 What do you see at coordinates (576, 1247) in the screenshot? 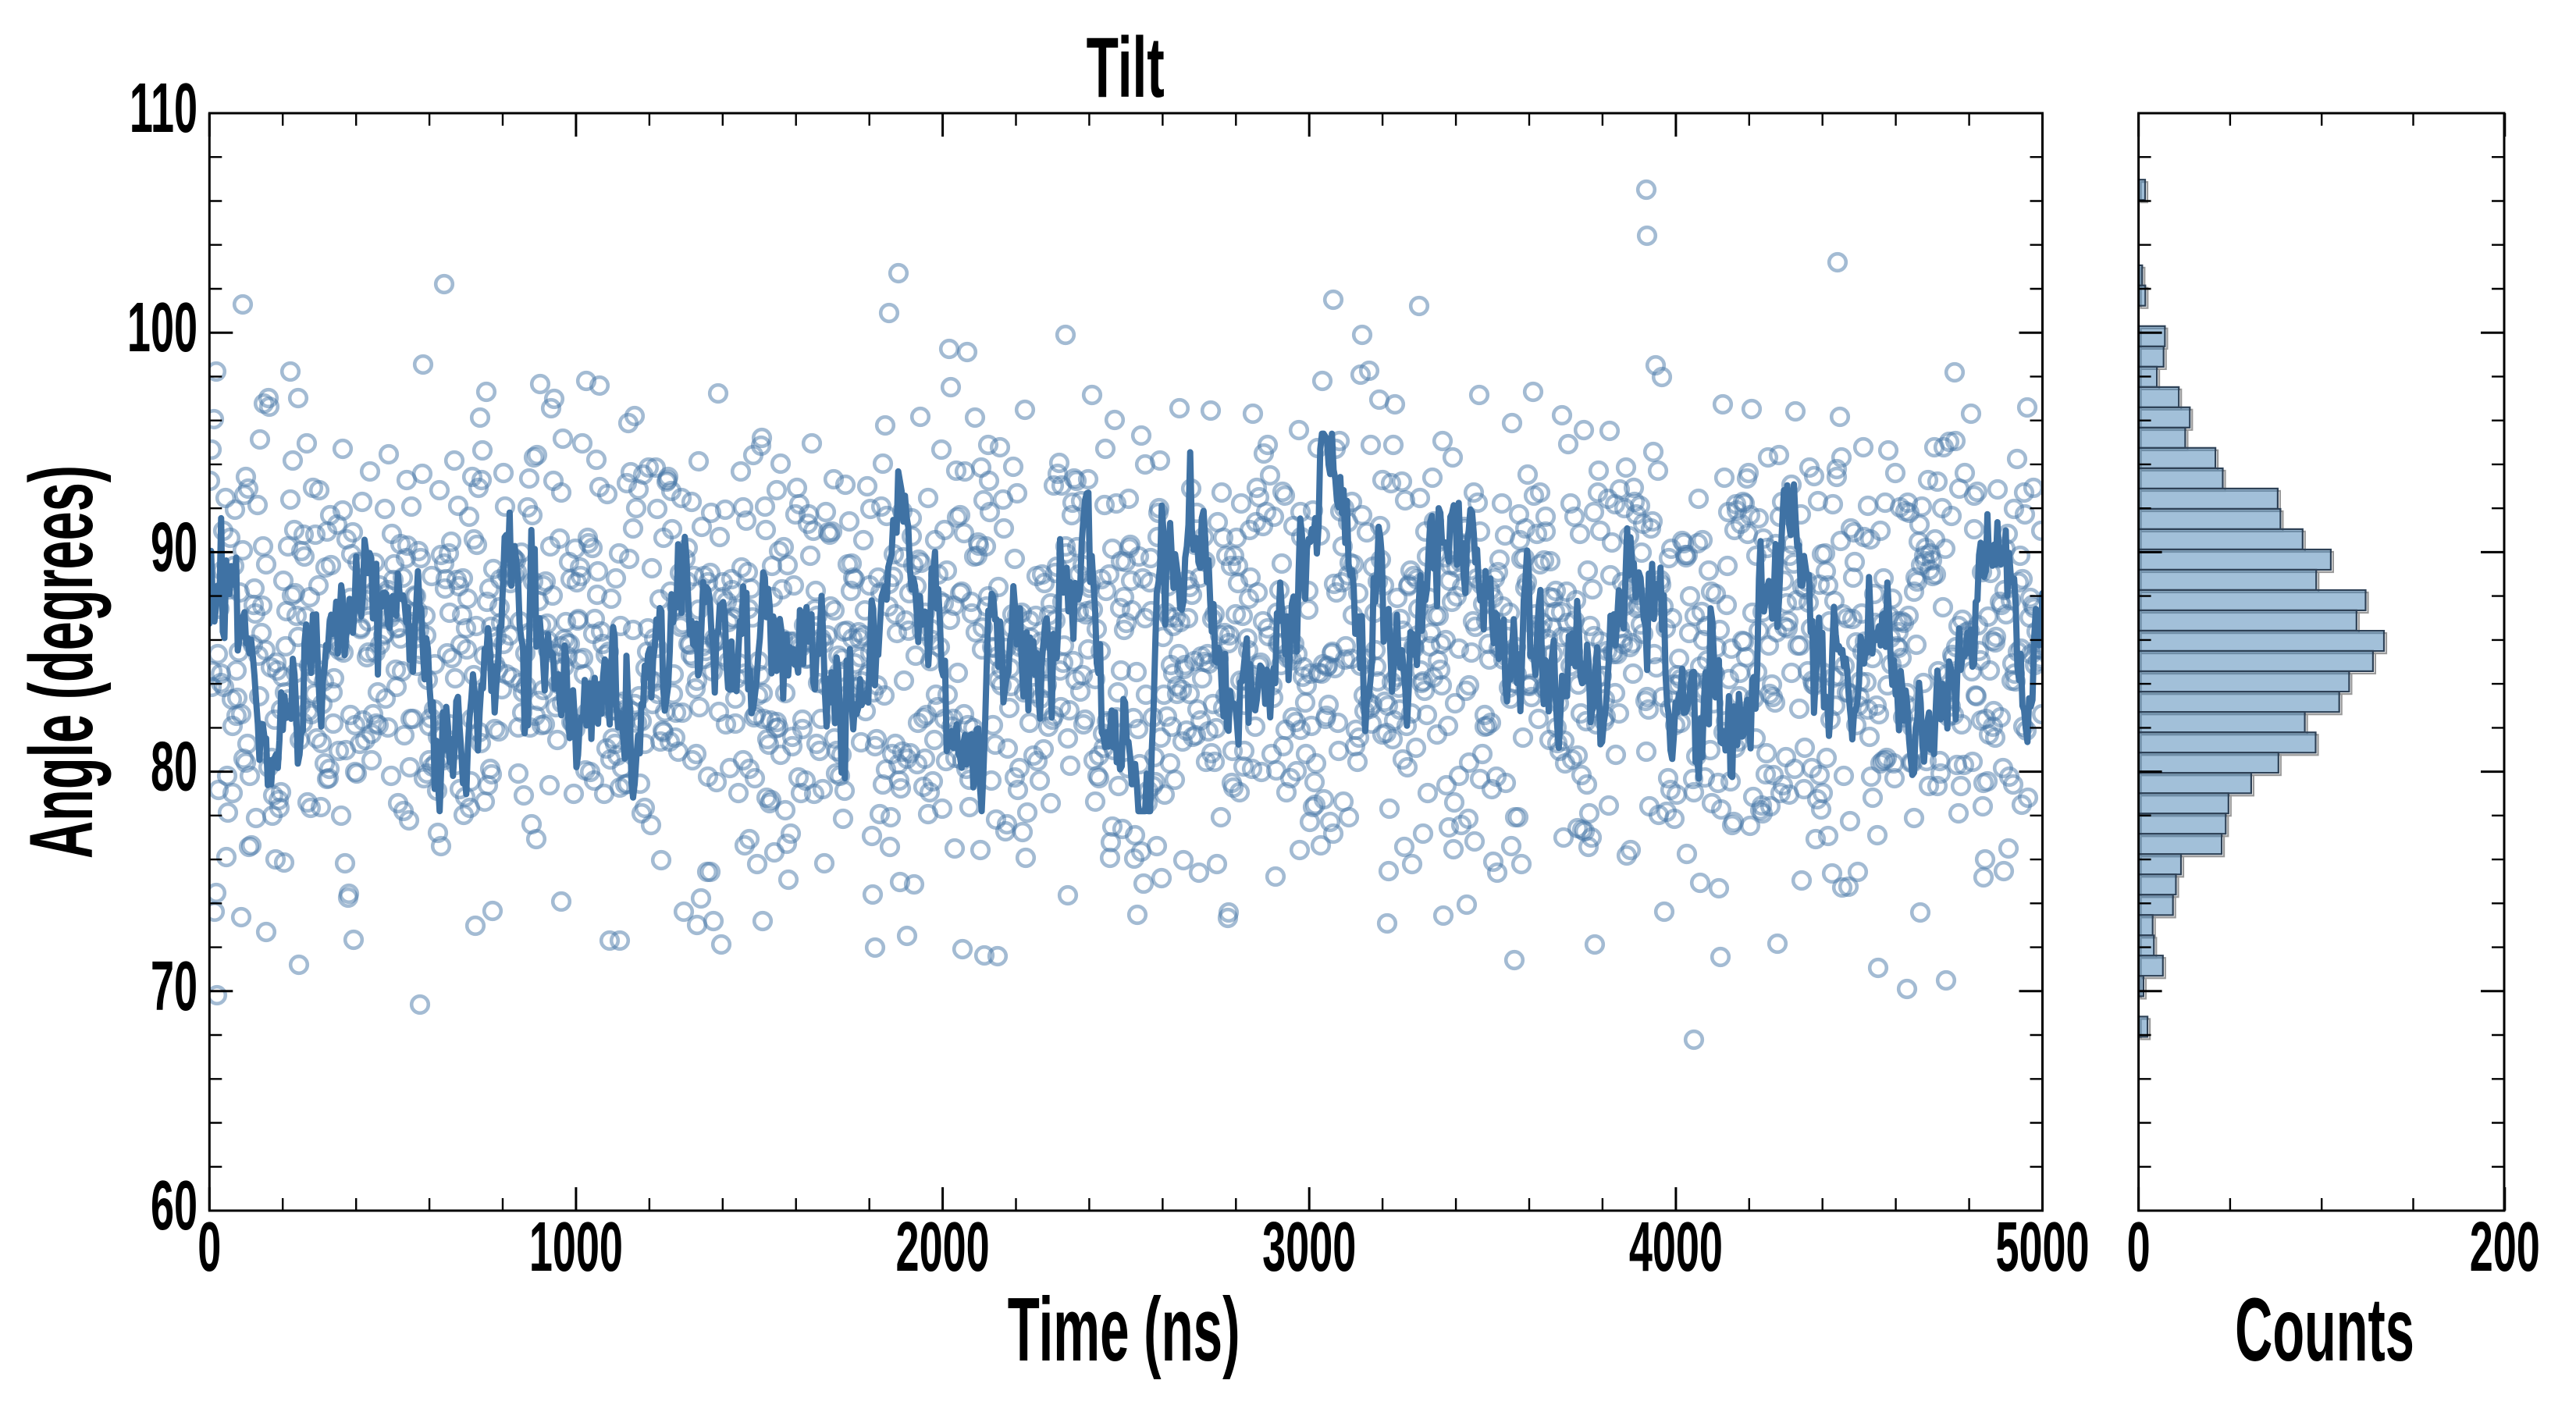
I see `svg-text: 1000` at bounding box center [576, 1247].